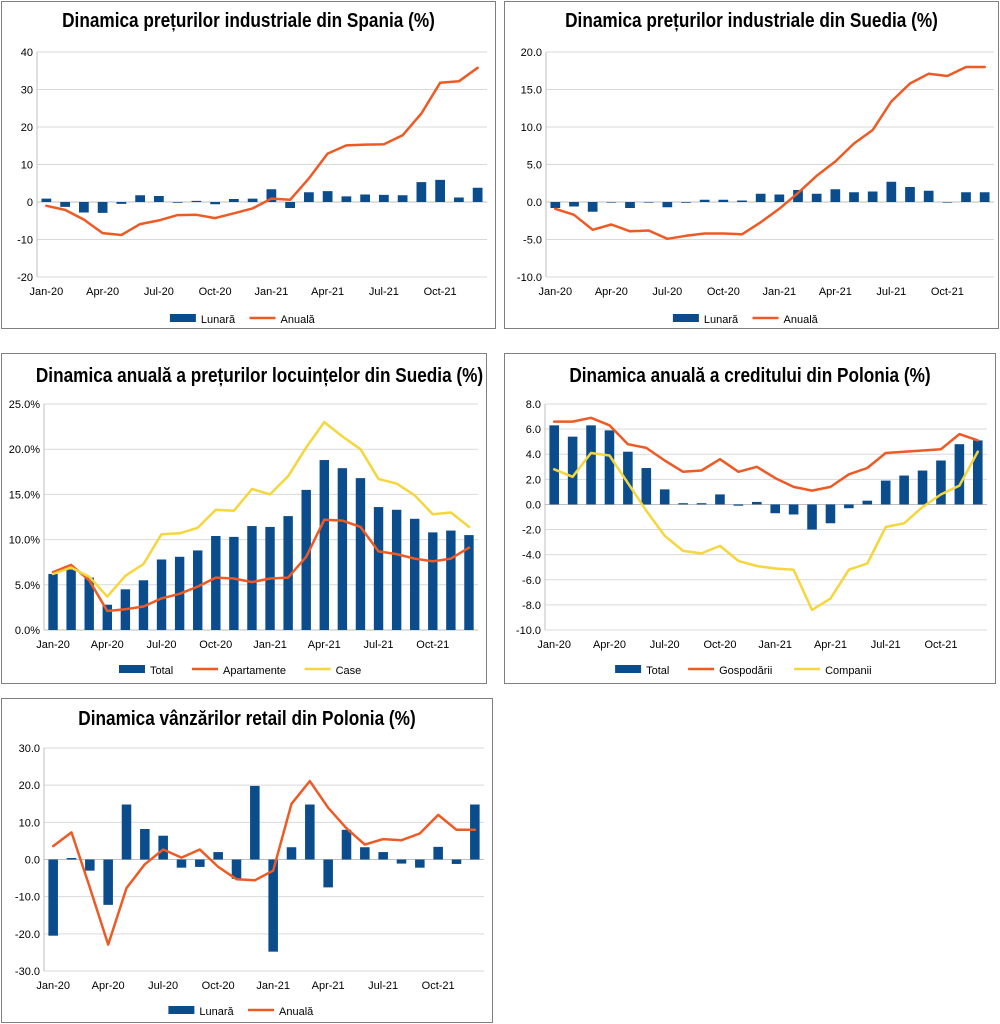 This screenshot has height=1024, width=1000. What do you see at coordinates (24, 495) in the screenshot?
I see `y-tick-label: 15.0%` at bounding box center [24, 495].